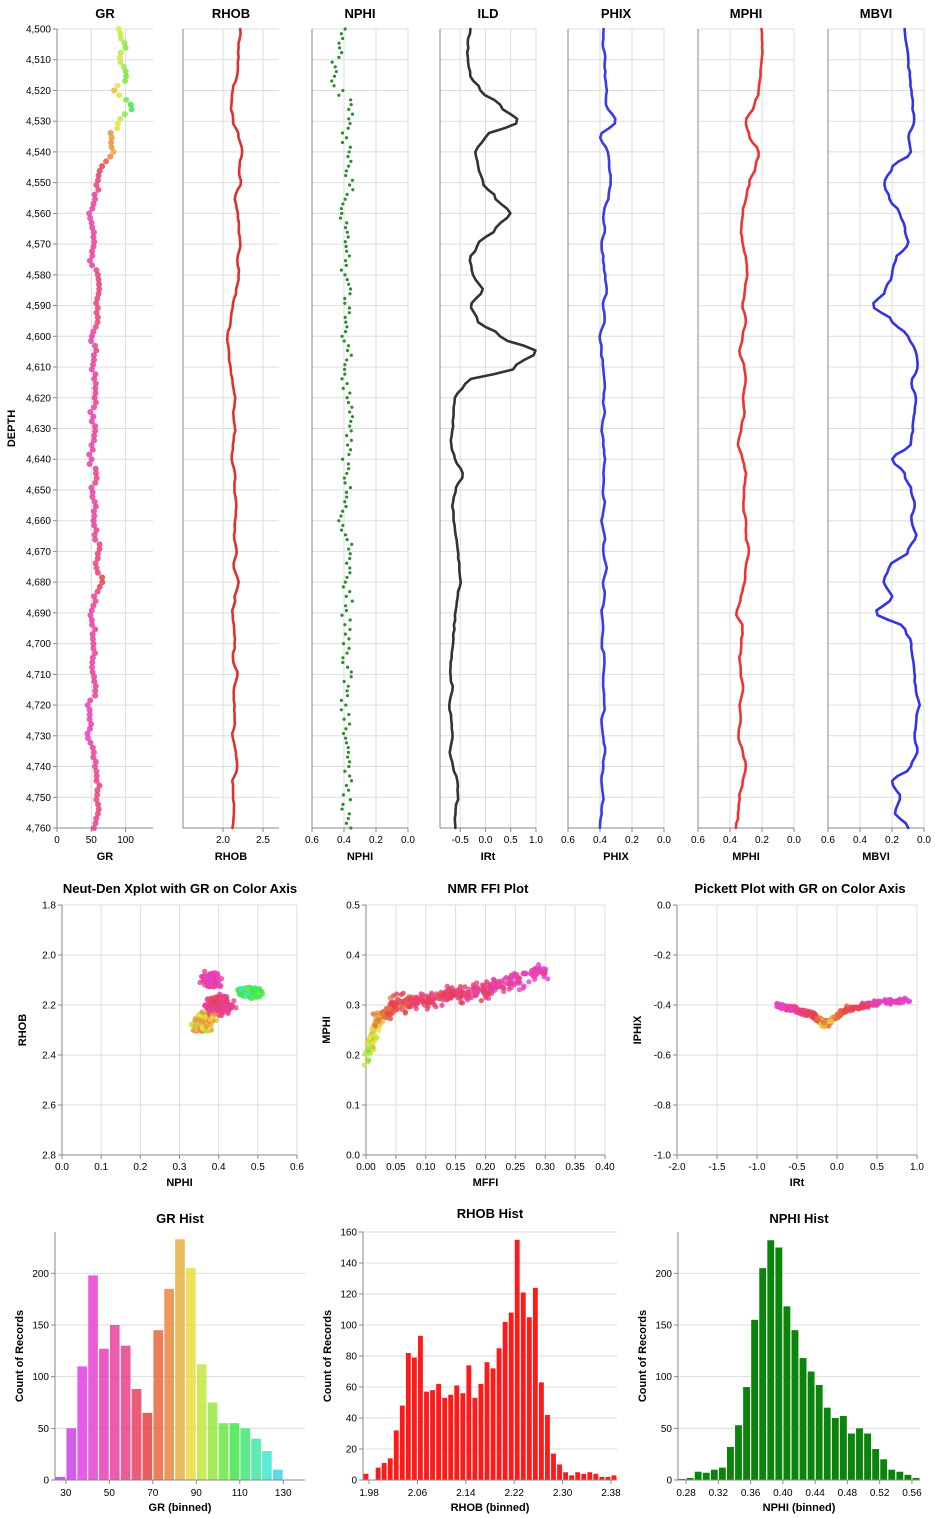 This screenshot has width=935, height=1518. What do you see at coordinates (57, 840) in the screenshot?
I see `x-tick-label: 0` at bounding box center [57, 840].